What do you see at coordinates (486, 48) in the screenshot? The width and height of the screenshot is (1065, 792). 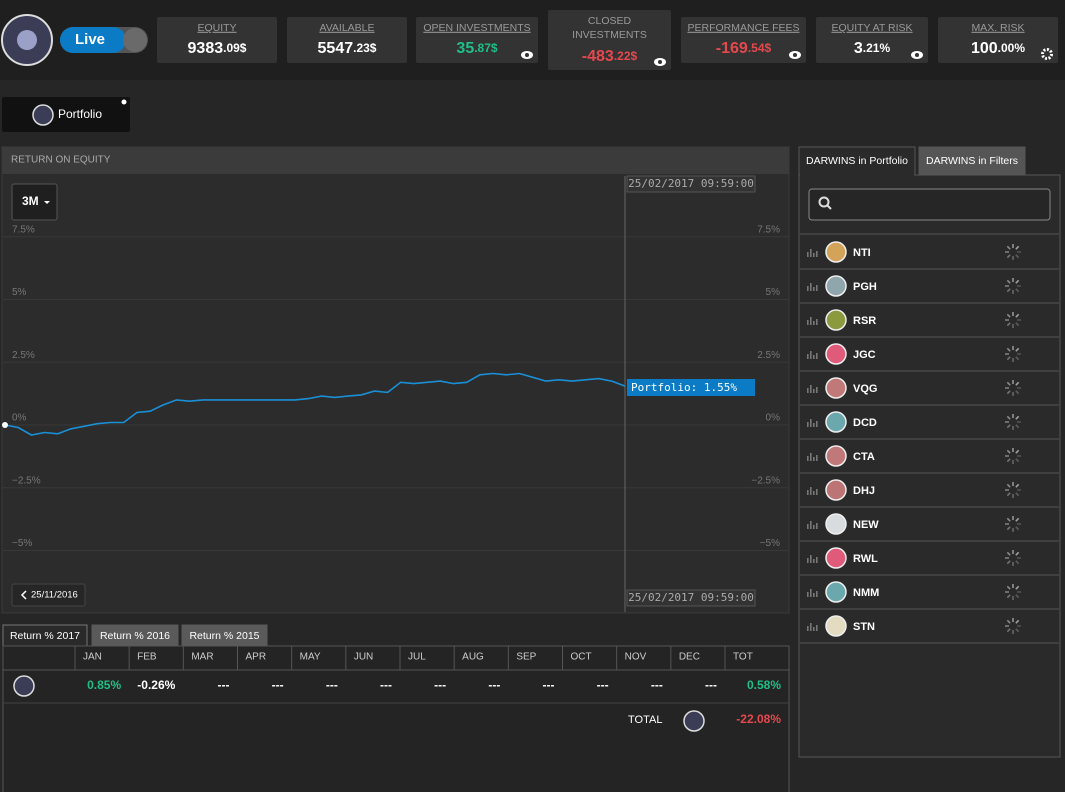 I see `stat-frac: .87$` at bounding box center [486, 48].